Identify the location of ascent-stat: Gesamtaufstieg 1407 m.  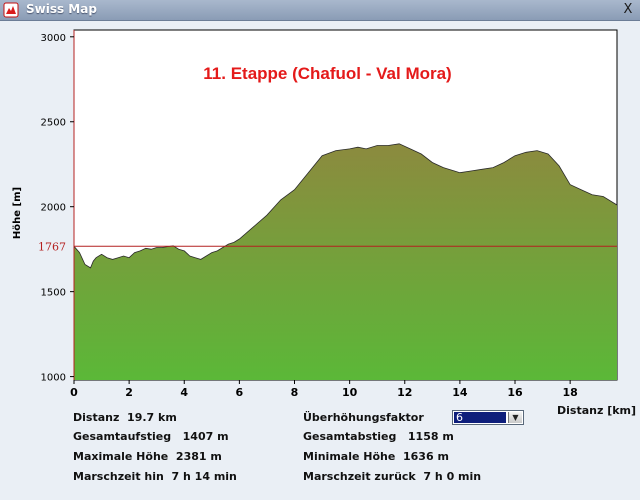
(151, 436).